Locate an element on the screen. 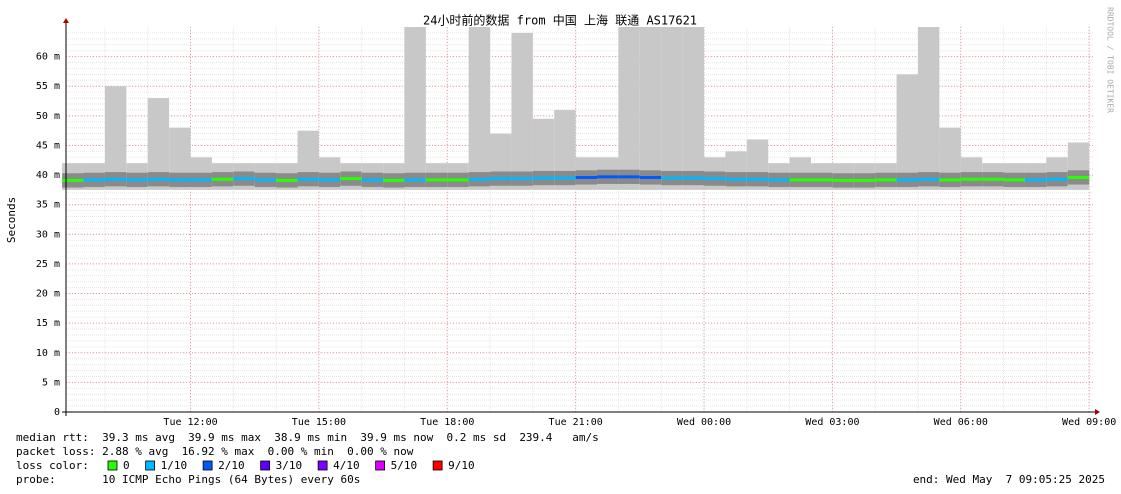 The height and width of the screenshot is (494, 1121). y-tick-label: 40 m is located at coordinates (48, 175).